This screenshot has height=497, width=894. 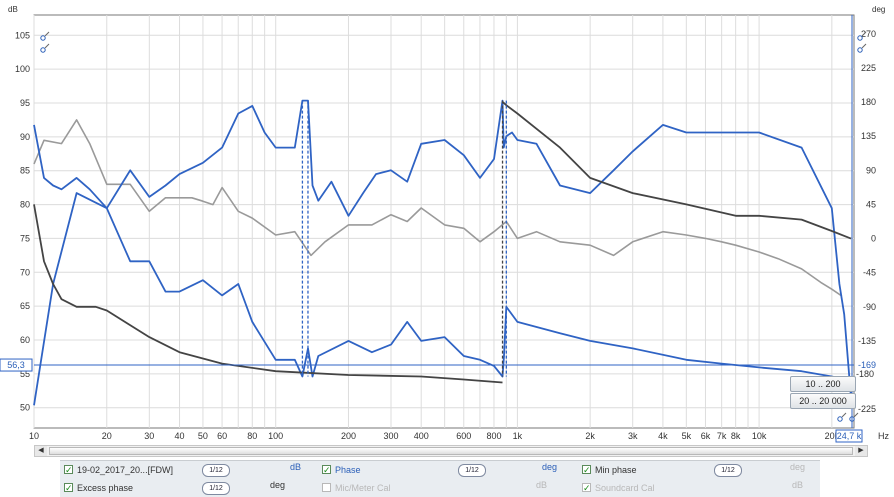 What do you see at coordinates (798, 485) in the screenshot?
I see `trace-soundcard-cal-unit: dB` at bounding box center [798, 485].